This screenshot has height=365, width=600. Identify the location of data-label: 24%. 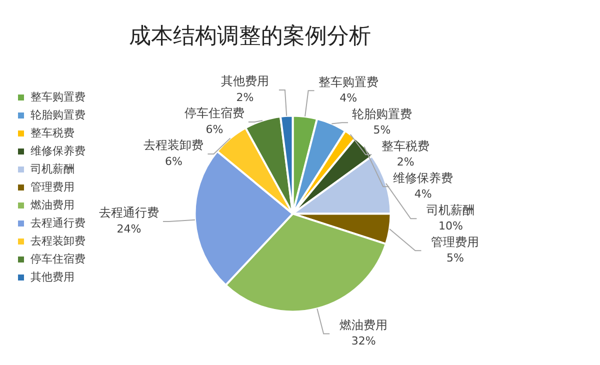
(129, 229).